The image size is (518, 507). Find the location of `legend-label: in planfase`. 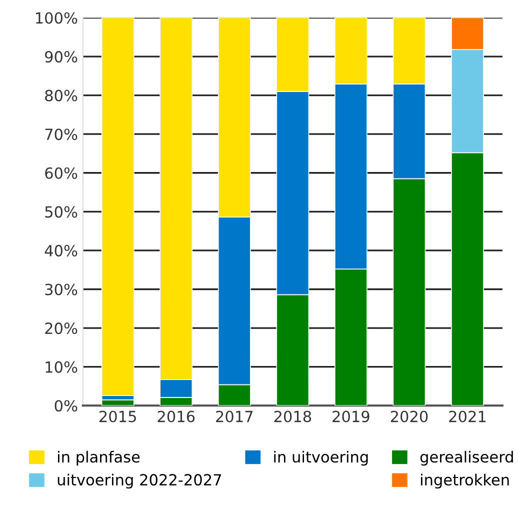

legend-label: in planfase is located at coordinates (99, 458).